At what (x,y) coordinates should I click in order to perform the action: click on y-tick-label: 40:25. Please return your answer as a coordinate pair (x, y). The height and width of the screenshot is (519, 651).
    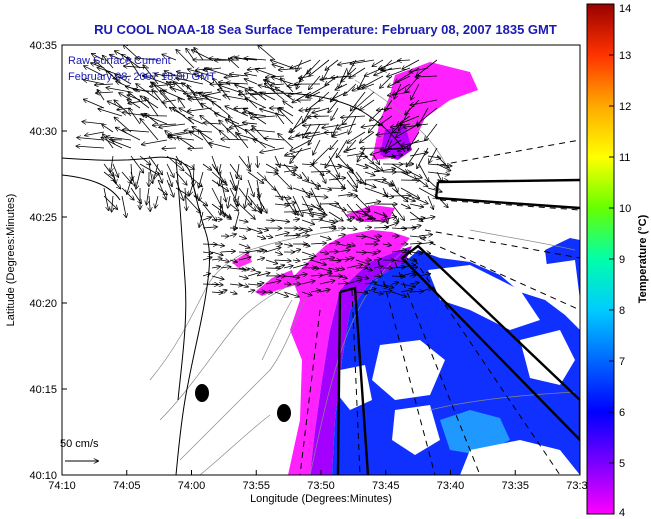
    Looking at the image, I should click on (43, 218).